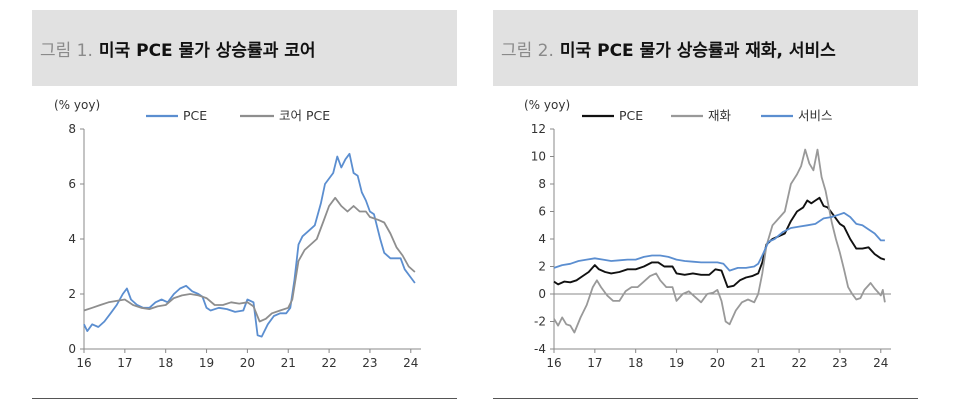 This screenshot has width=974, height=402. Describe the element at coordinates (815, 115) in the screenshot. I see `legend-label: 서비스` at that location.